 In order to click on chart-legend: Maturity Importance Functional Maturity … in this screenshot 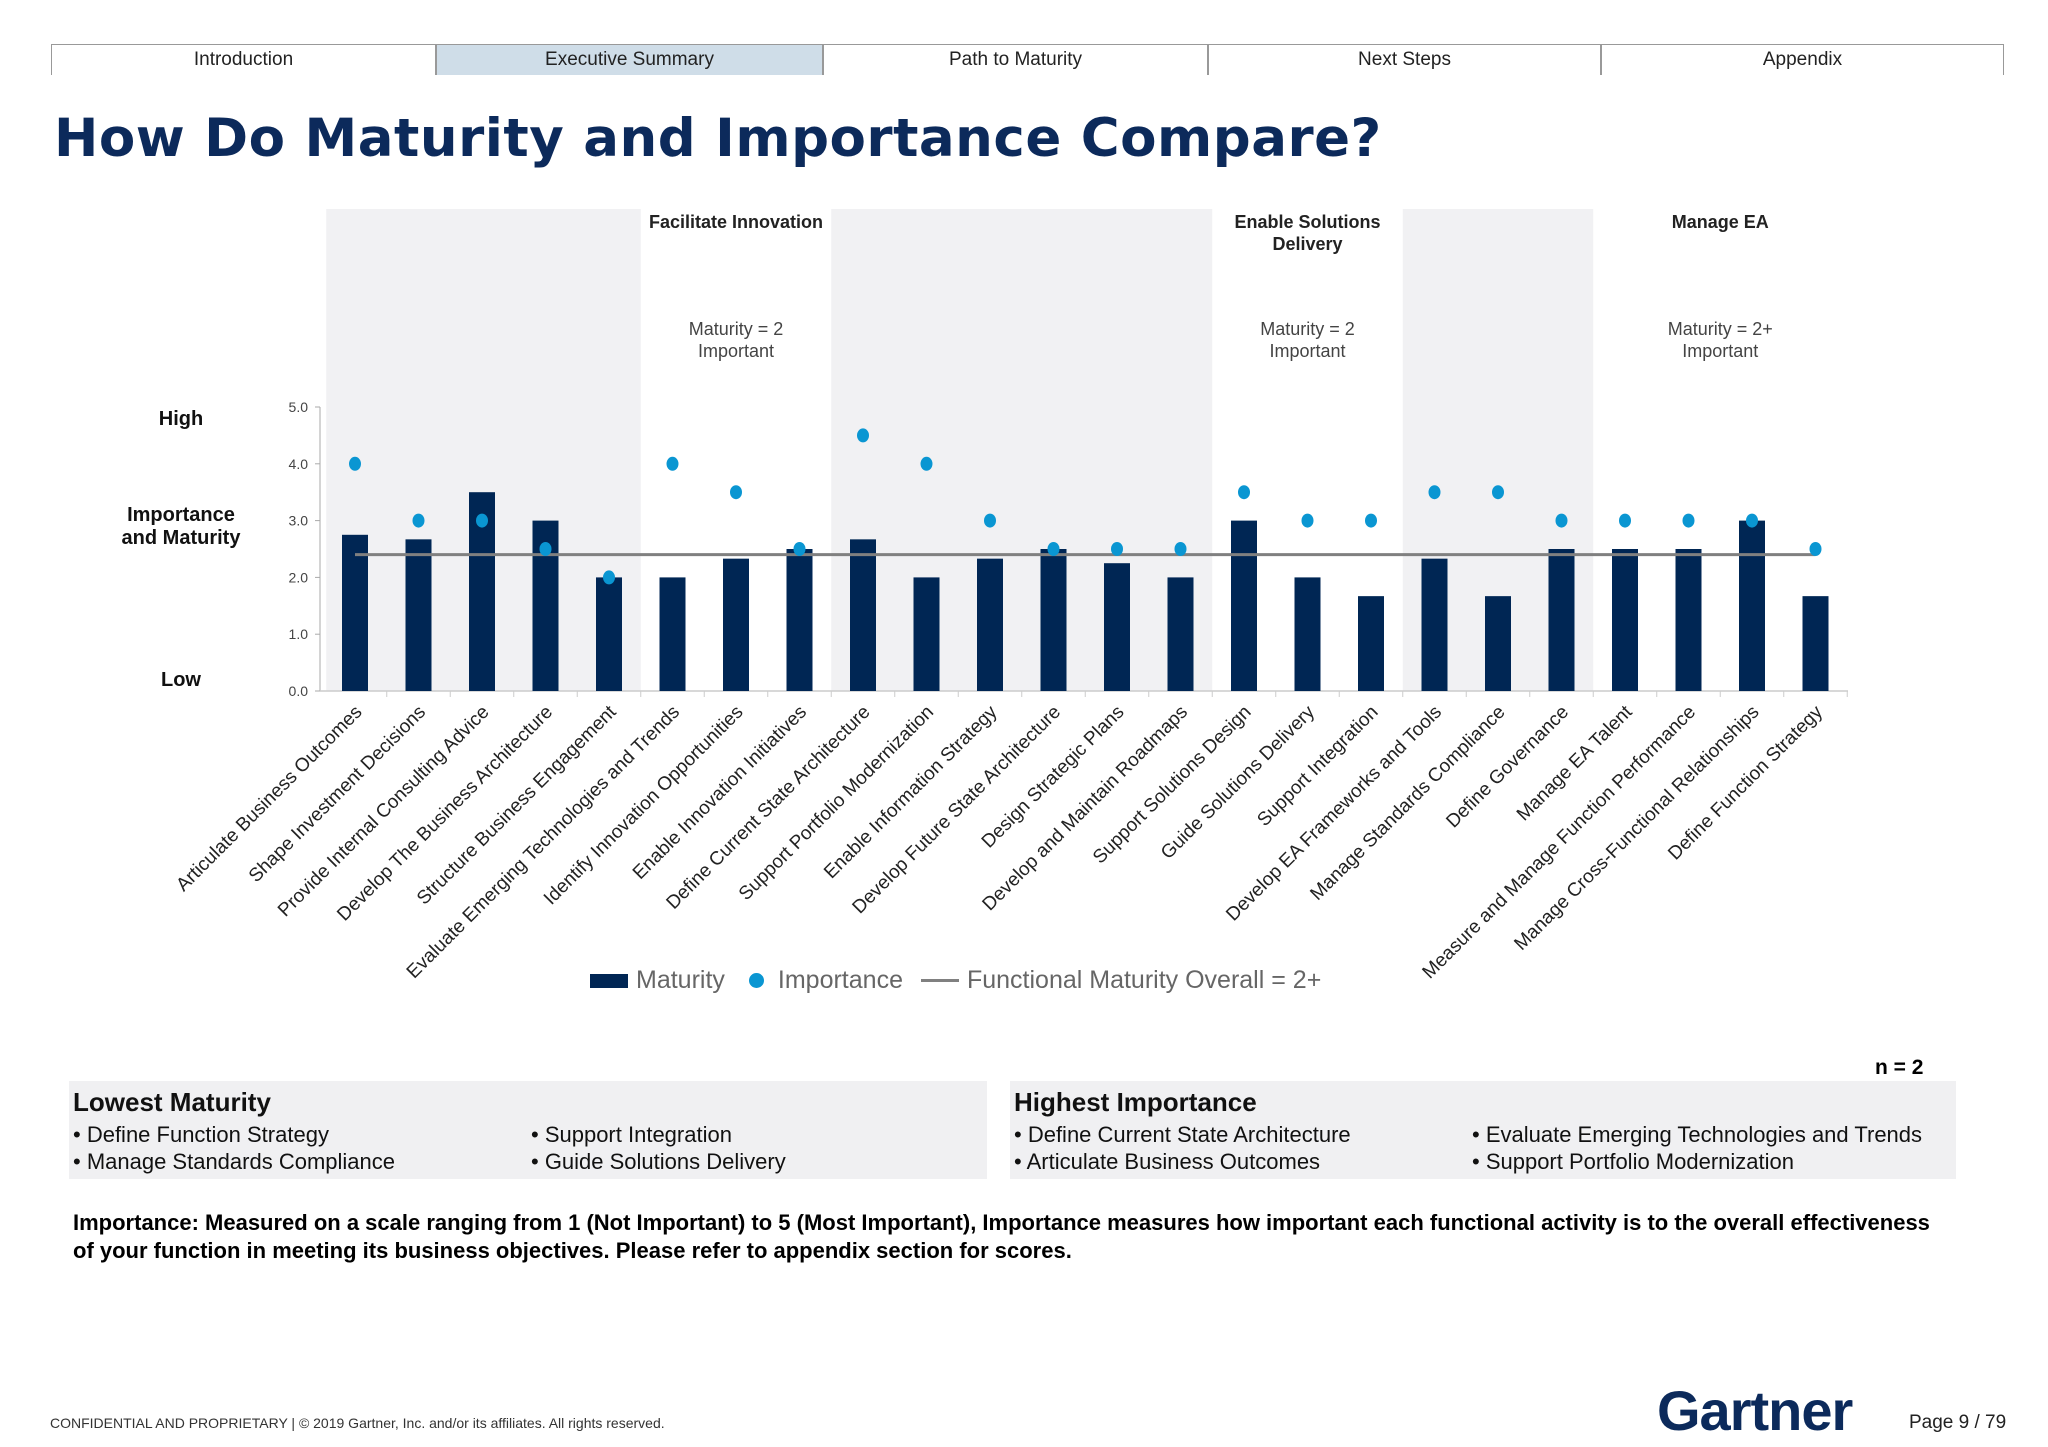, I will do `click(955, 980)`.